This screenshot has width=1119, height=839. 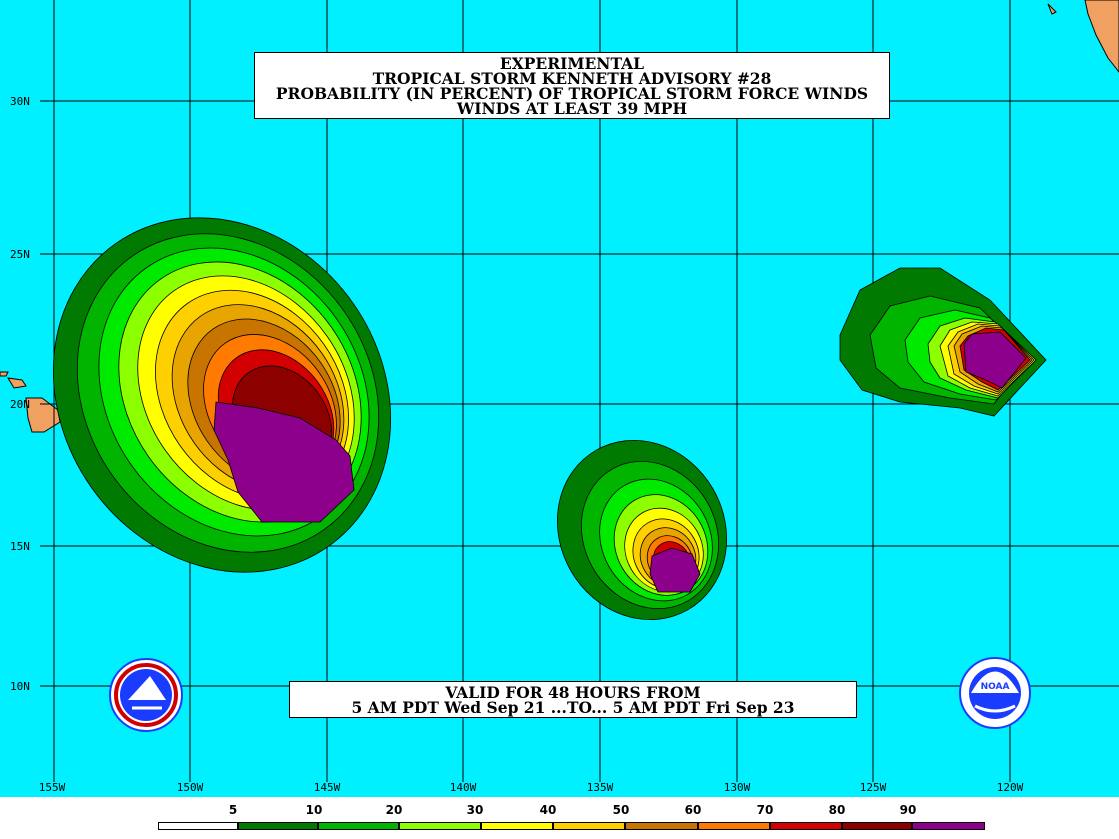 I want to click on lon-label-135w: 135W, so click(x=600, y=787).